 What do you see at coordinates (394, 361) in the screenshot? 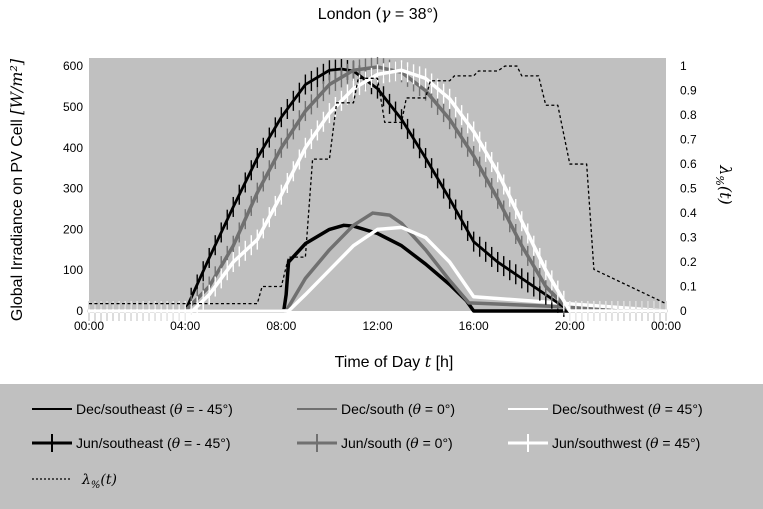
I see `x-axis-title: Time of Day t [h]` at bounding box center [394, 361].